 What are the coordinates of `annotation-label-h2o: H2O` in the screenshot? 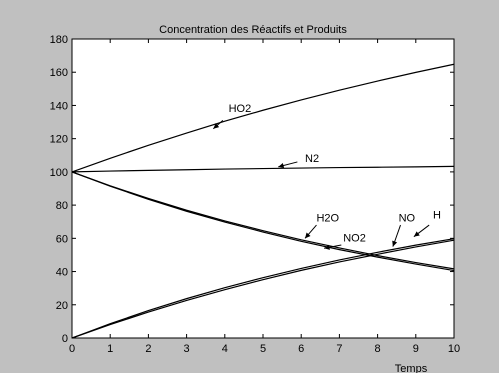 It's located at (327, 219).